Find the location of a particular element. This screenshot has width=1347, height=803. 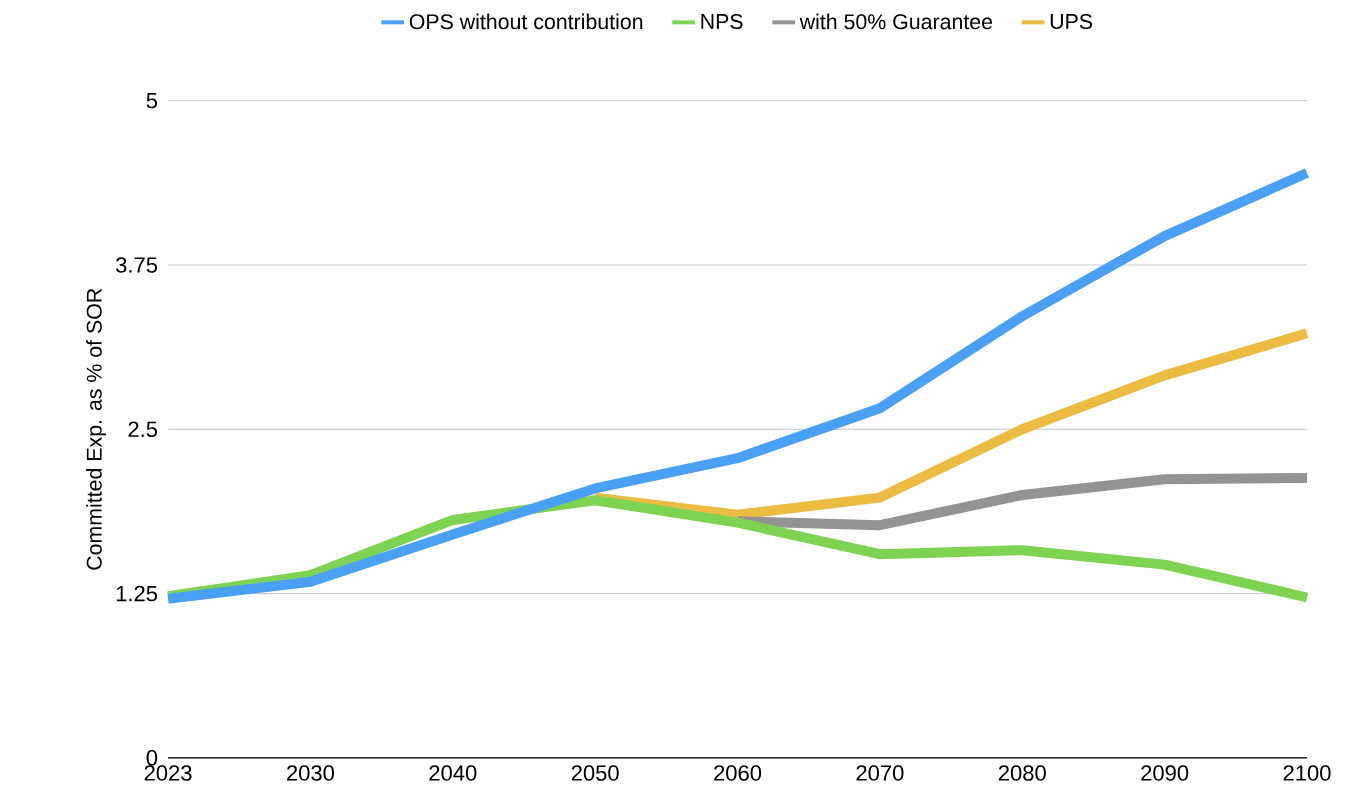

x-tick-label: 2090 is located at coordinates (1165, 773).